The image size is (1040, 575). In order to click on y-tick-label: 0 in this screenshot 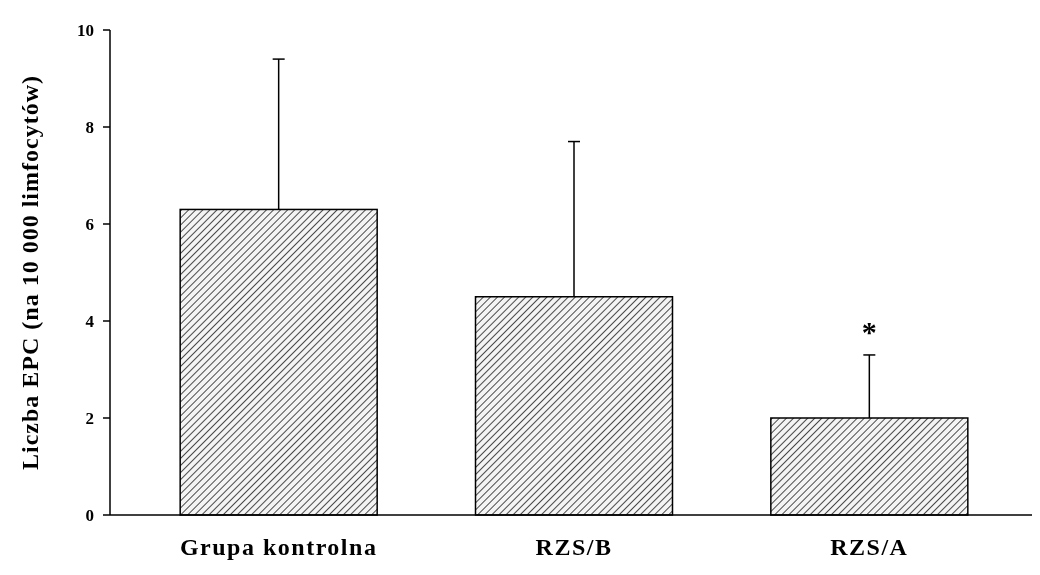, I will do `click(89, 515)`.